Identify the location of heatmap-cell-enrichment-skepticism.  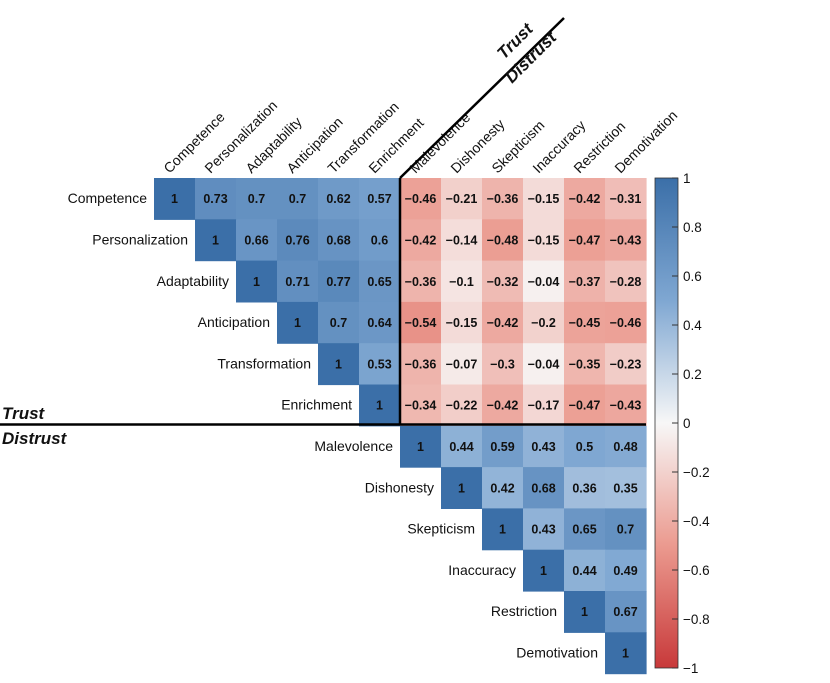
(503, 405).